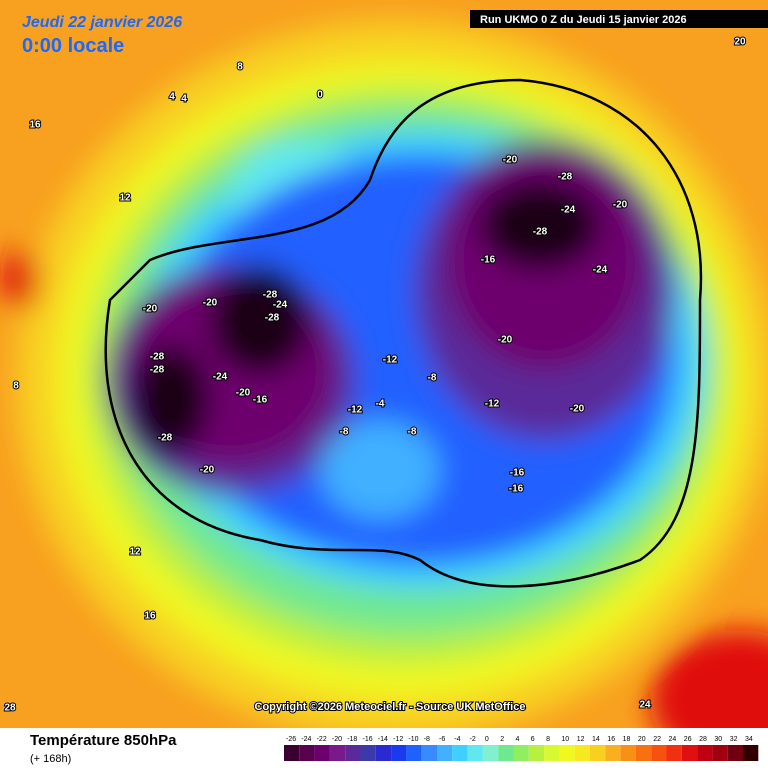 This screenshot has height=773, width=768. What do you see at coordinates (673, 739) in the screenshot?
I see `colorbar-label: 24` at bounding box center [673, 739].